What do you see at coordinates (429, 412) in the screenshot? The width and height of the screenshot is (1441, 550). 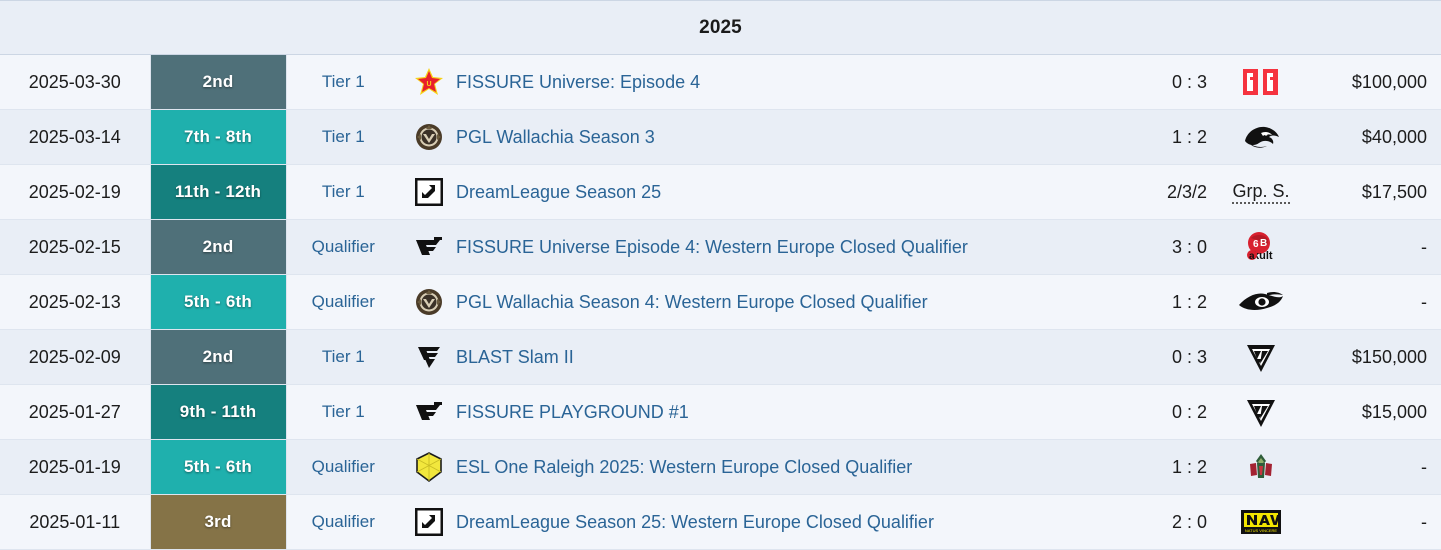 I see `fissure-playground-icon` at bounding box center [429, 412].